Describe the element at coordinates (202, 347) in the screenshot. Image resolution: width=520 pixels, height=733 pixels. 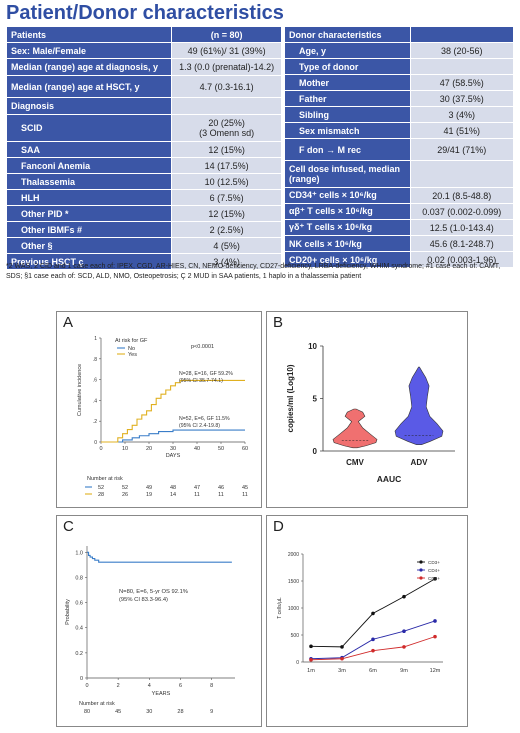
I see `p-value: p<0.0001` at that location.